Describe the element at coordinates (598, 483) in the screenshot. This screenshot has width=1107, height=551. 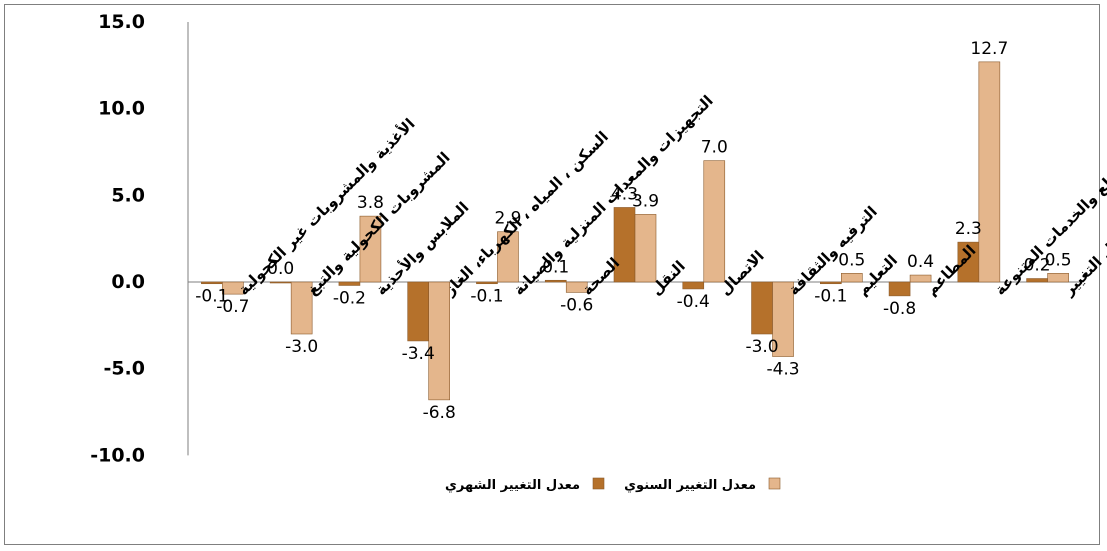
I see `legend-swatch-monthly` at that location.